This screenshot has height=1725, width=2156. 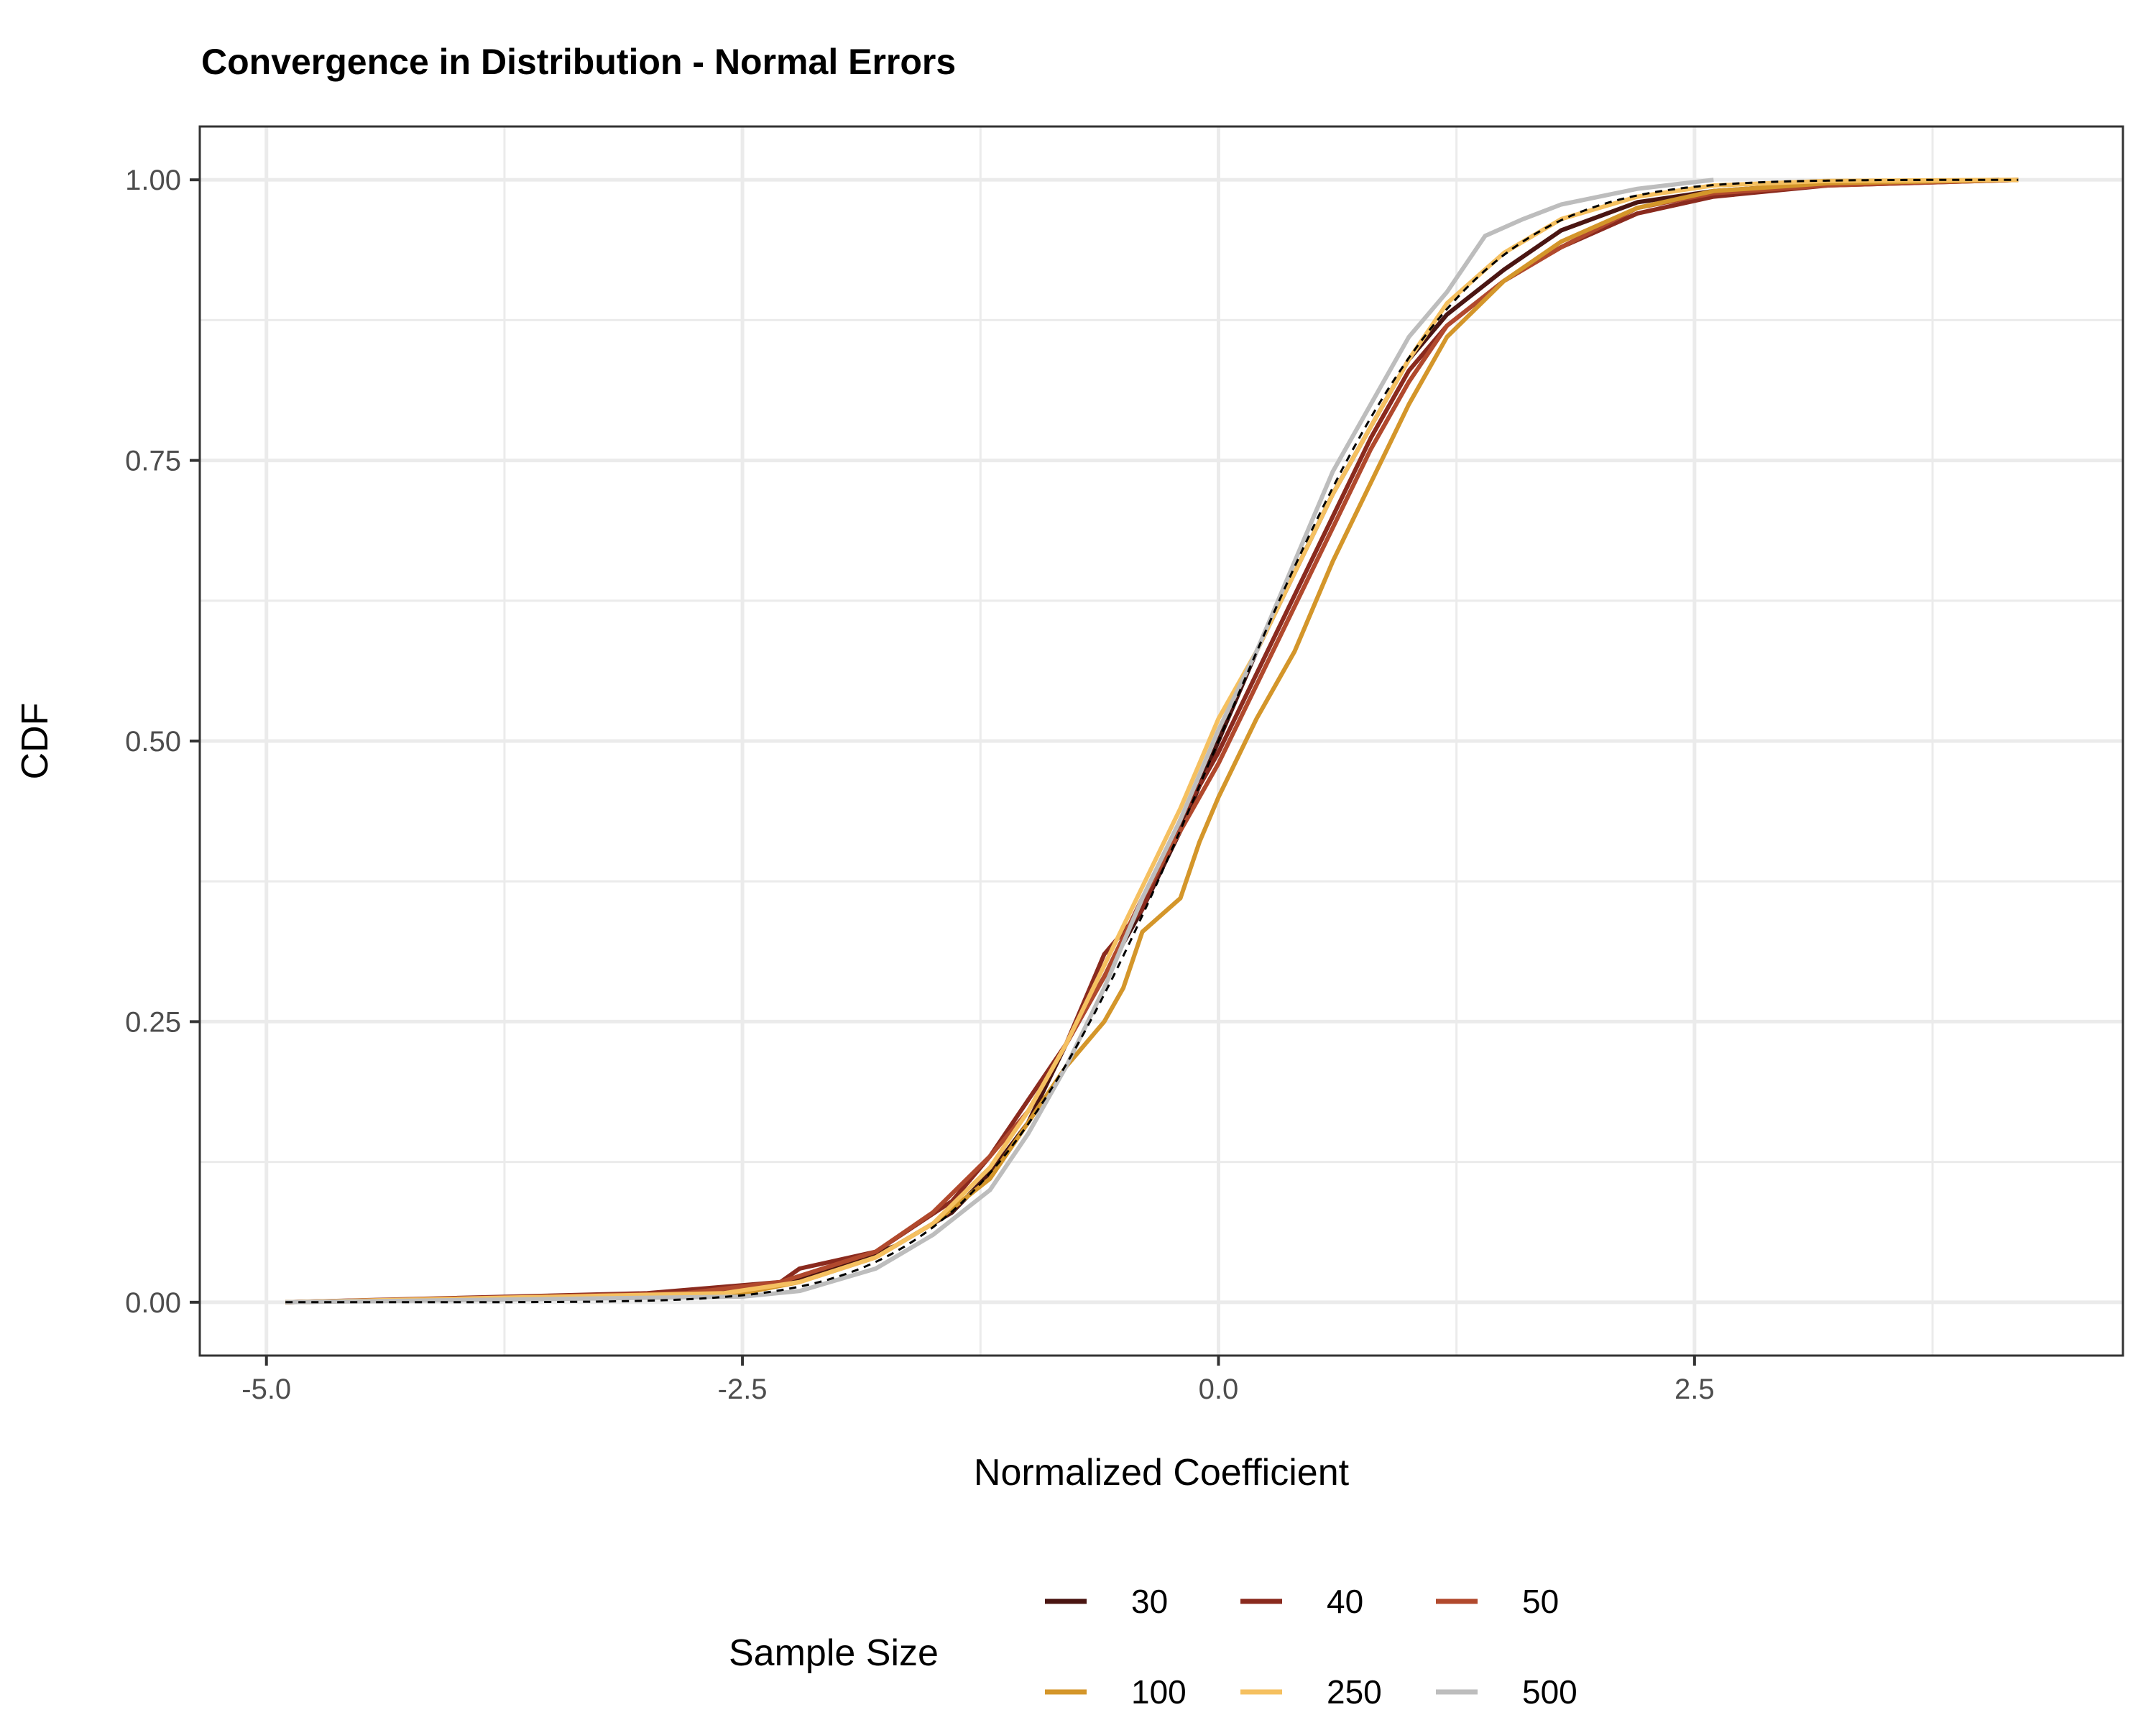 I want to click on y-axis-label: CDF, so click(x=35, y=741).